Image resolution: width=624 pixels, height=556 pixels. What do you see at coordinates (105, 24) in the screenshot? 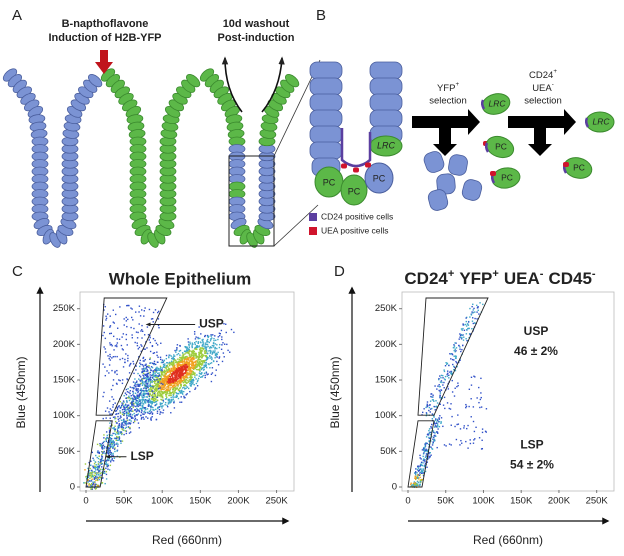
I see `induction-label: B-napthoflavone` at bounding box center [105, 24].